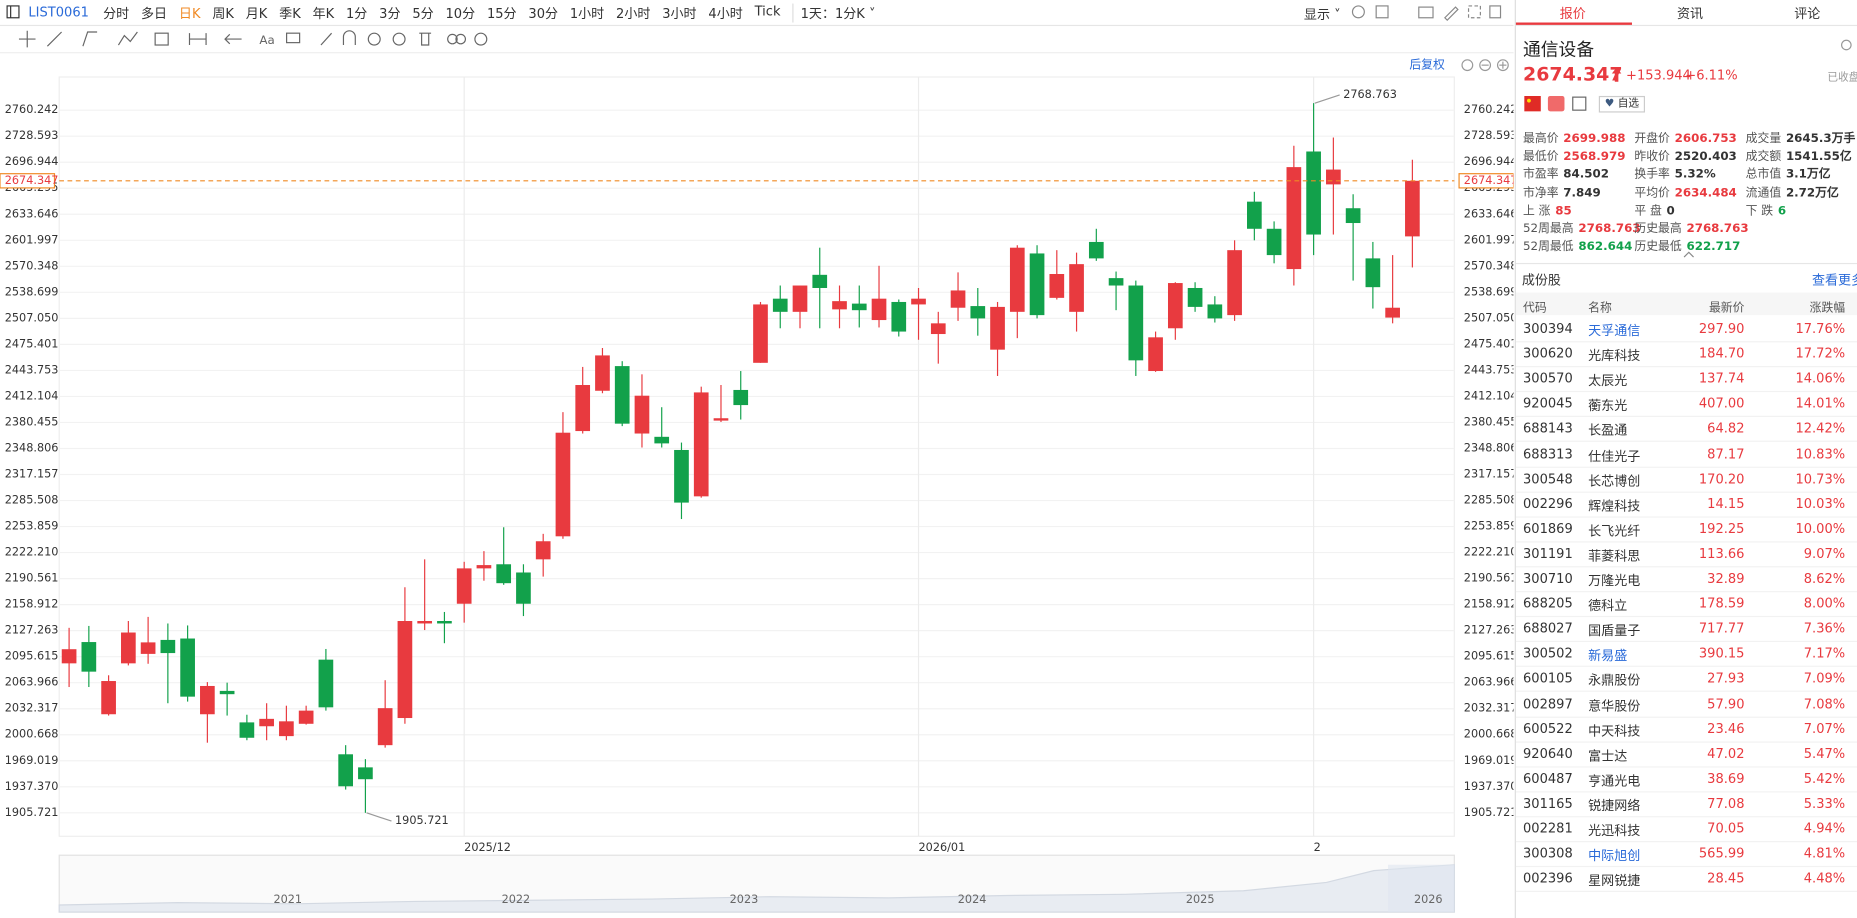 The image size is (1857, 918). What do you see at coordinates (1686, 429) in the screenshot?
I see `table-row: 688143 长盈通 64.82 12.42%` at bounding box center [1686, 429].